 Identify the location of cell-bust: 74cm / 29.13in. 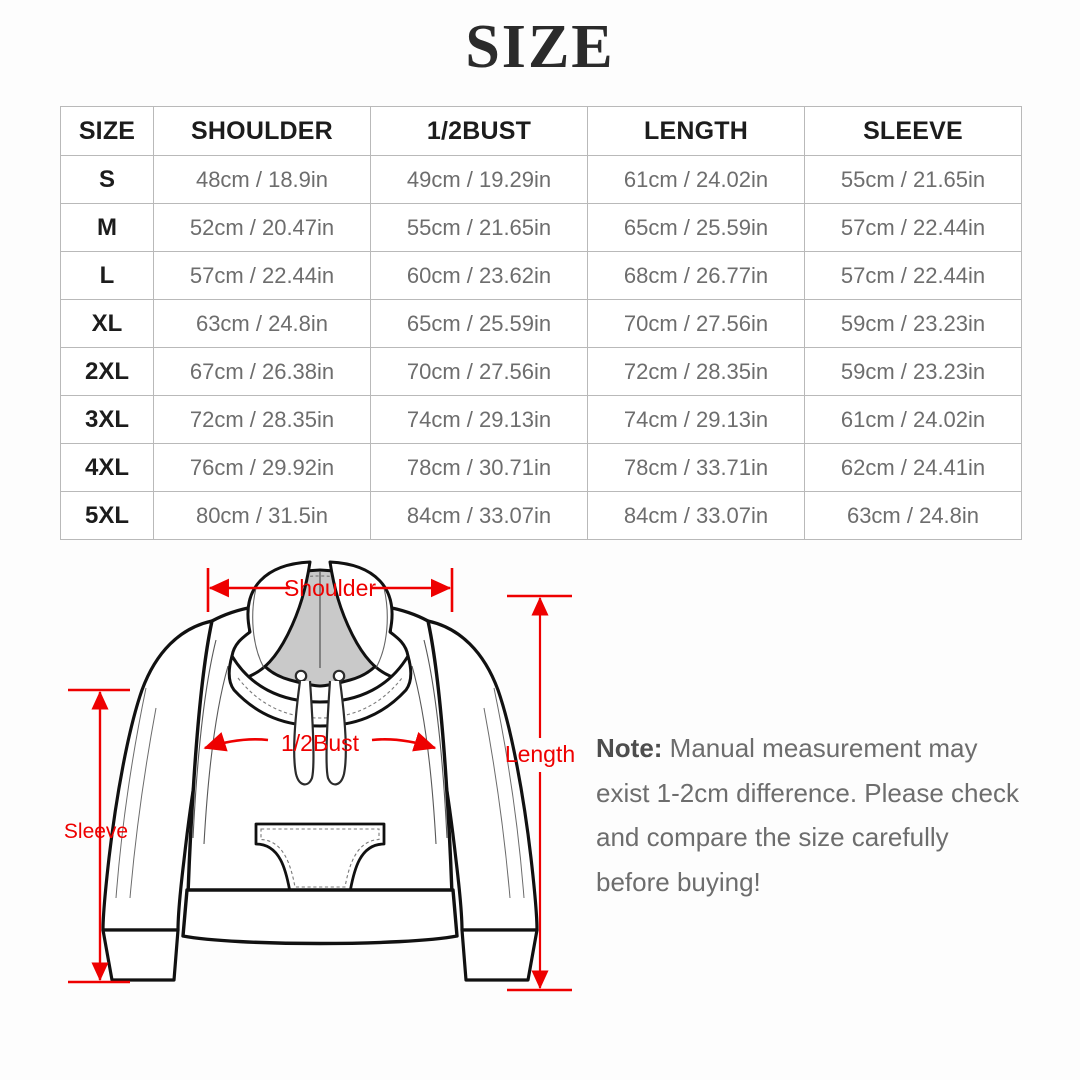
(479, 419).